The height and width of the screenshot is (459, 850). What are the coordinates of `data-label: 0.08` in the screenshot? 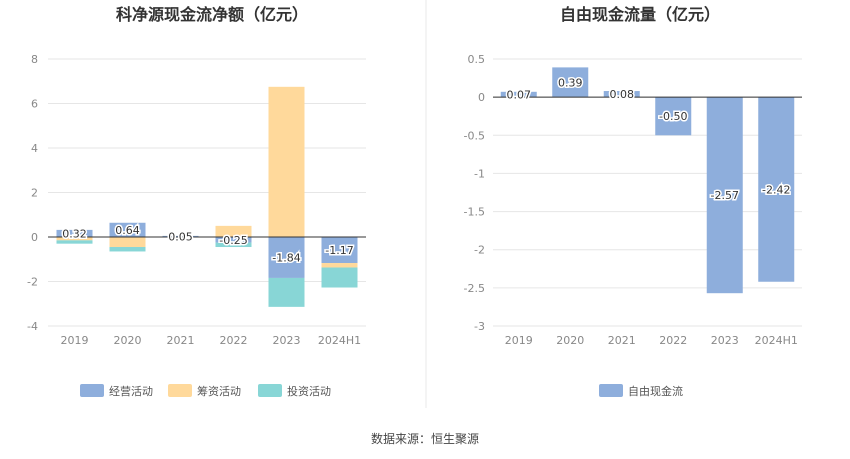 It's located at (622, 94).